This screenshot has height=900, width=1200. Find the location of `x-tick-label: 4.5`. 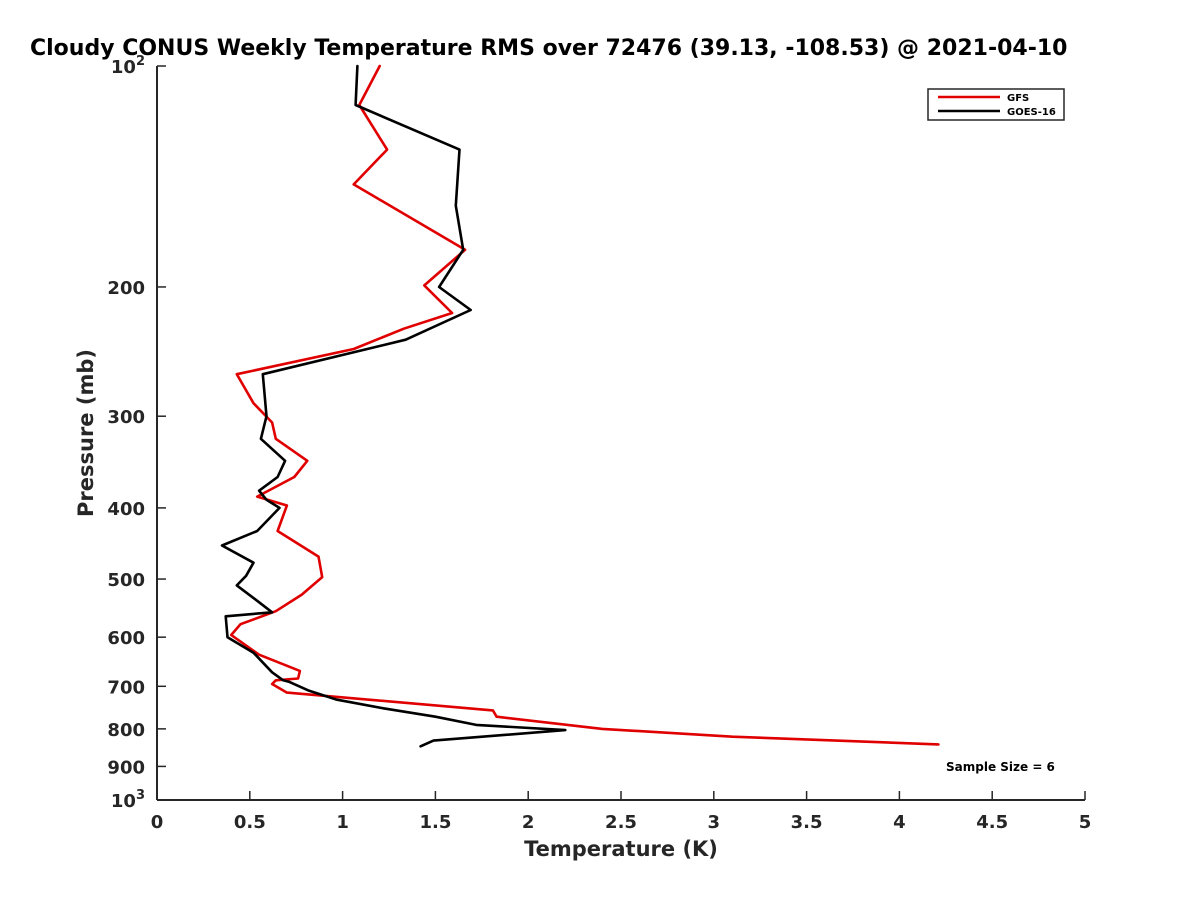

x-tick-label: 4.5 is located at coordinates (992, 822).